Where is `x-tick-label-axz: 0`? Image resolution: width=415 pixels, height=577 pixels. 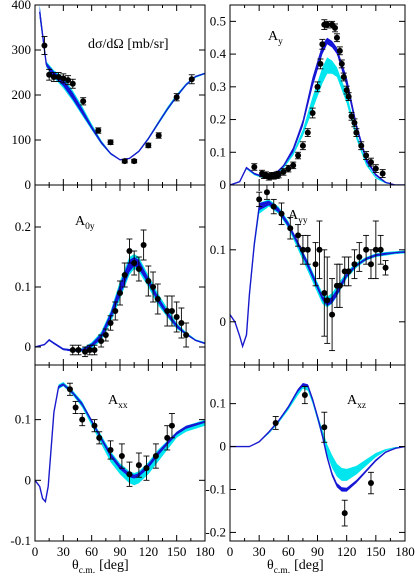 x-tick-label-axz: 0 is located at coordinates (230, 551).